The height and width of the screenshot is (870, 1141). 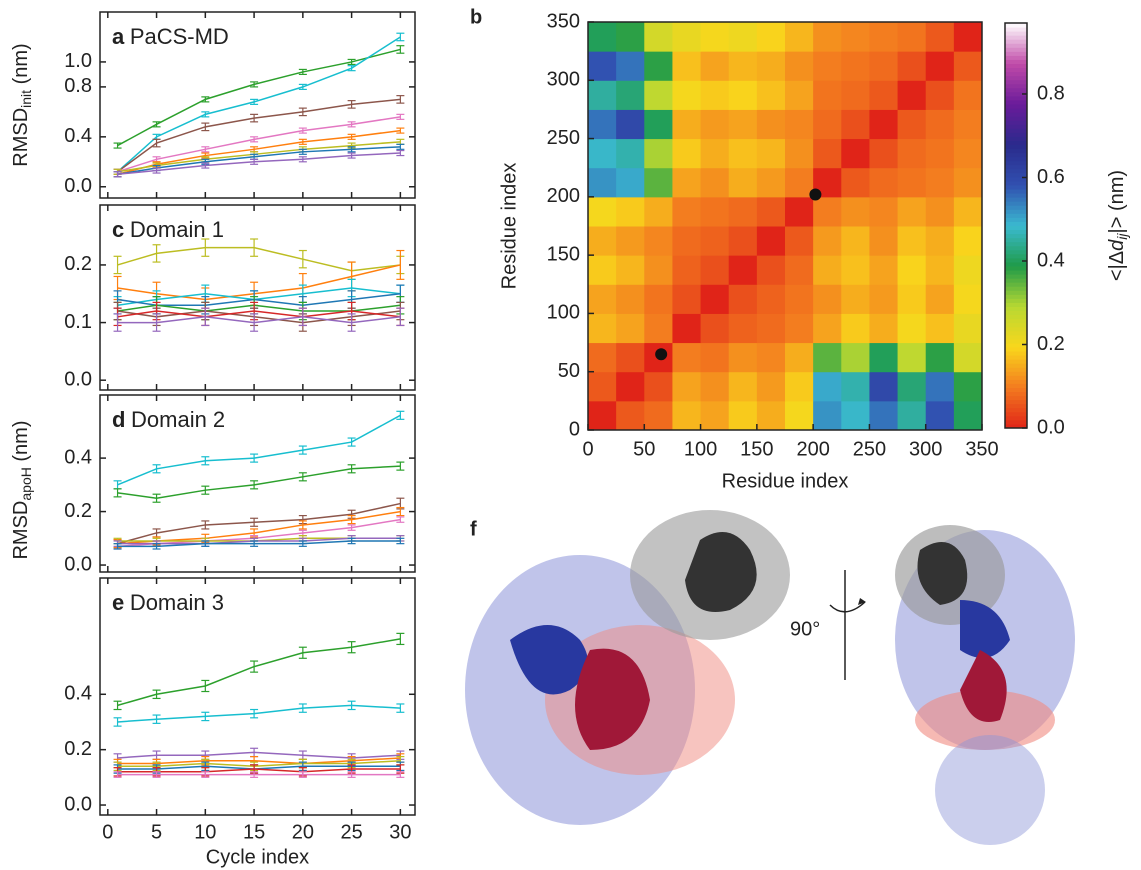 What do you see at coordinates (1117, 266) in the screenshot?
I see `cb-label-start: <|Δ` at bounding box center [1117, 266].